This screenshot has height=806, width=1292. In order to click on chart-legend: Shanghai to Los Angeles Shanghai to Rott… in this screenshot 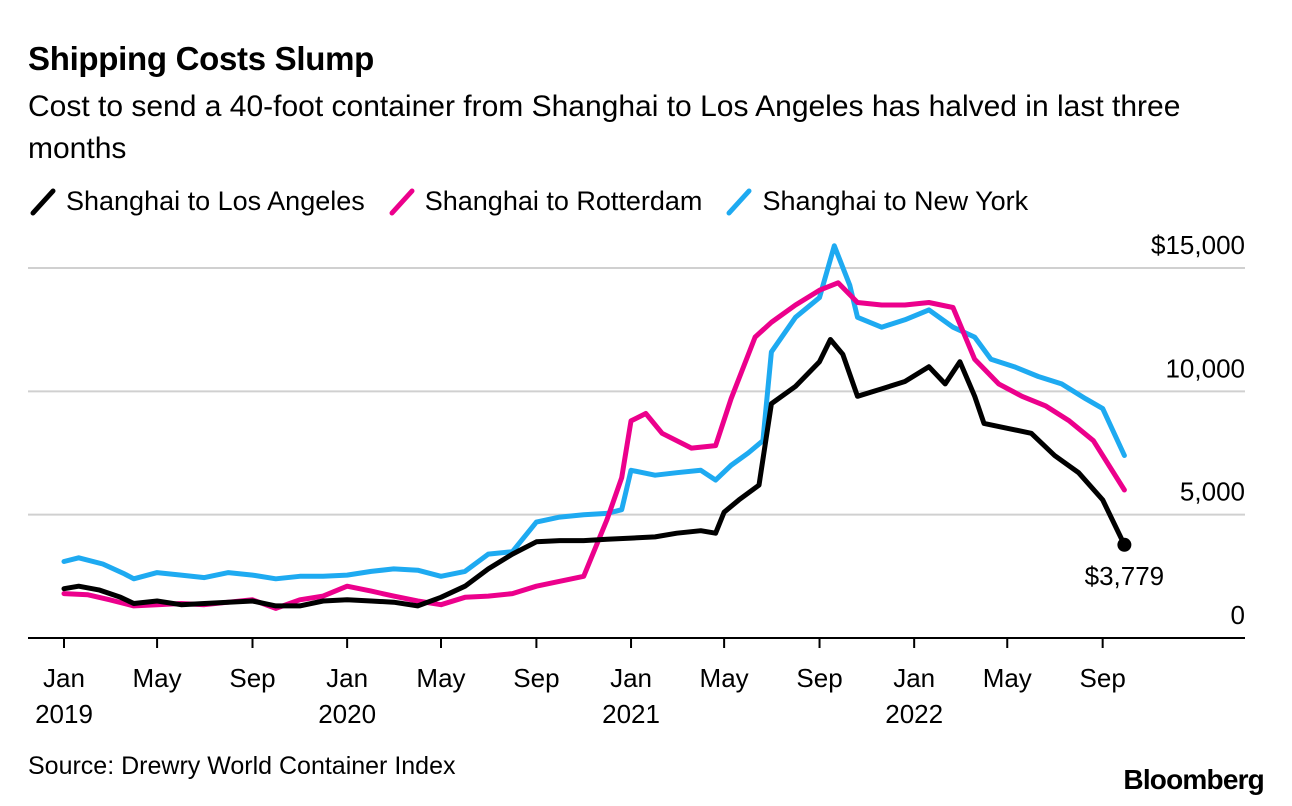, I will do `click(539, 201)`.